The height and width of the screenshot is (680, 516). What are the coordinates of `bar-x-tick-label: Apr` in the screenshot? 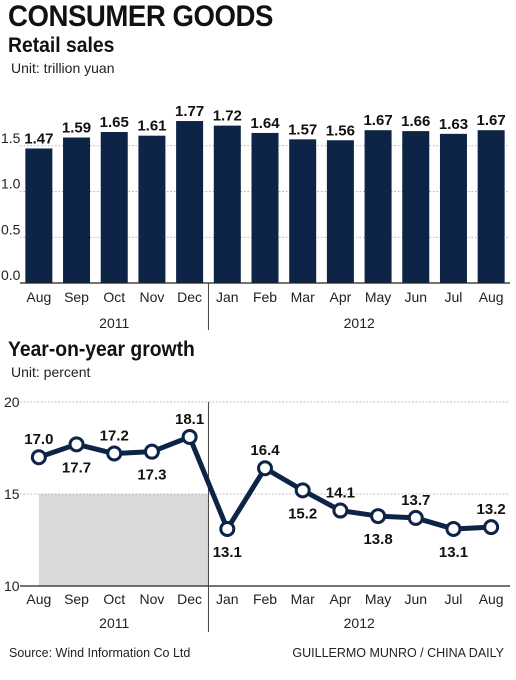 It's located at (340, 297).